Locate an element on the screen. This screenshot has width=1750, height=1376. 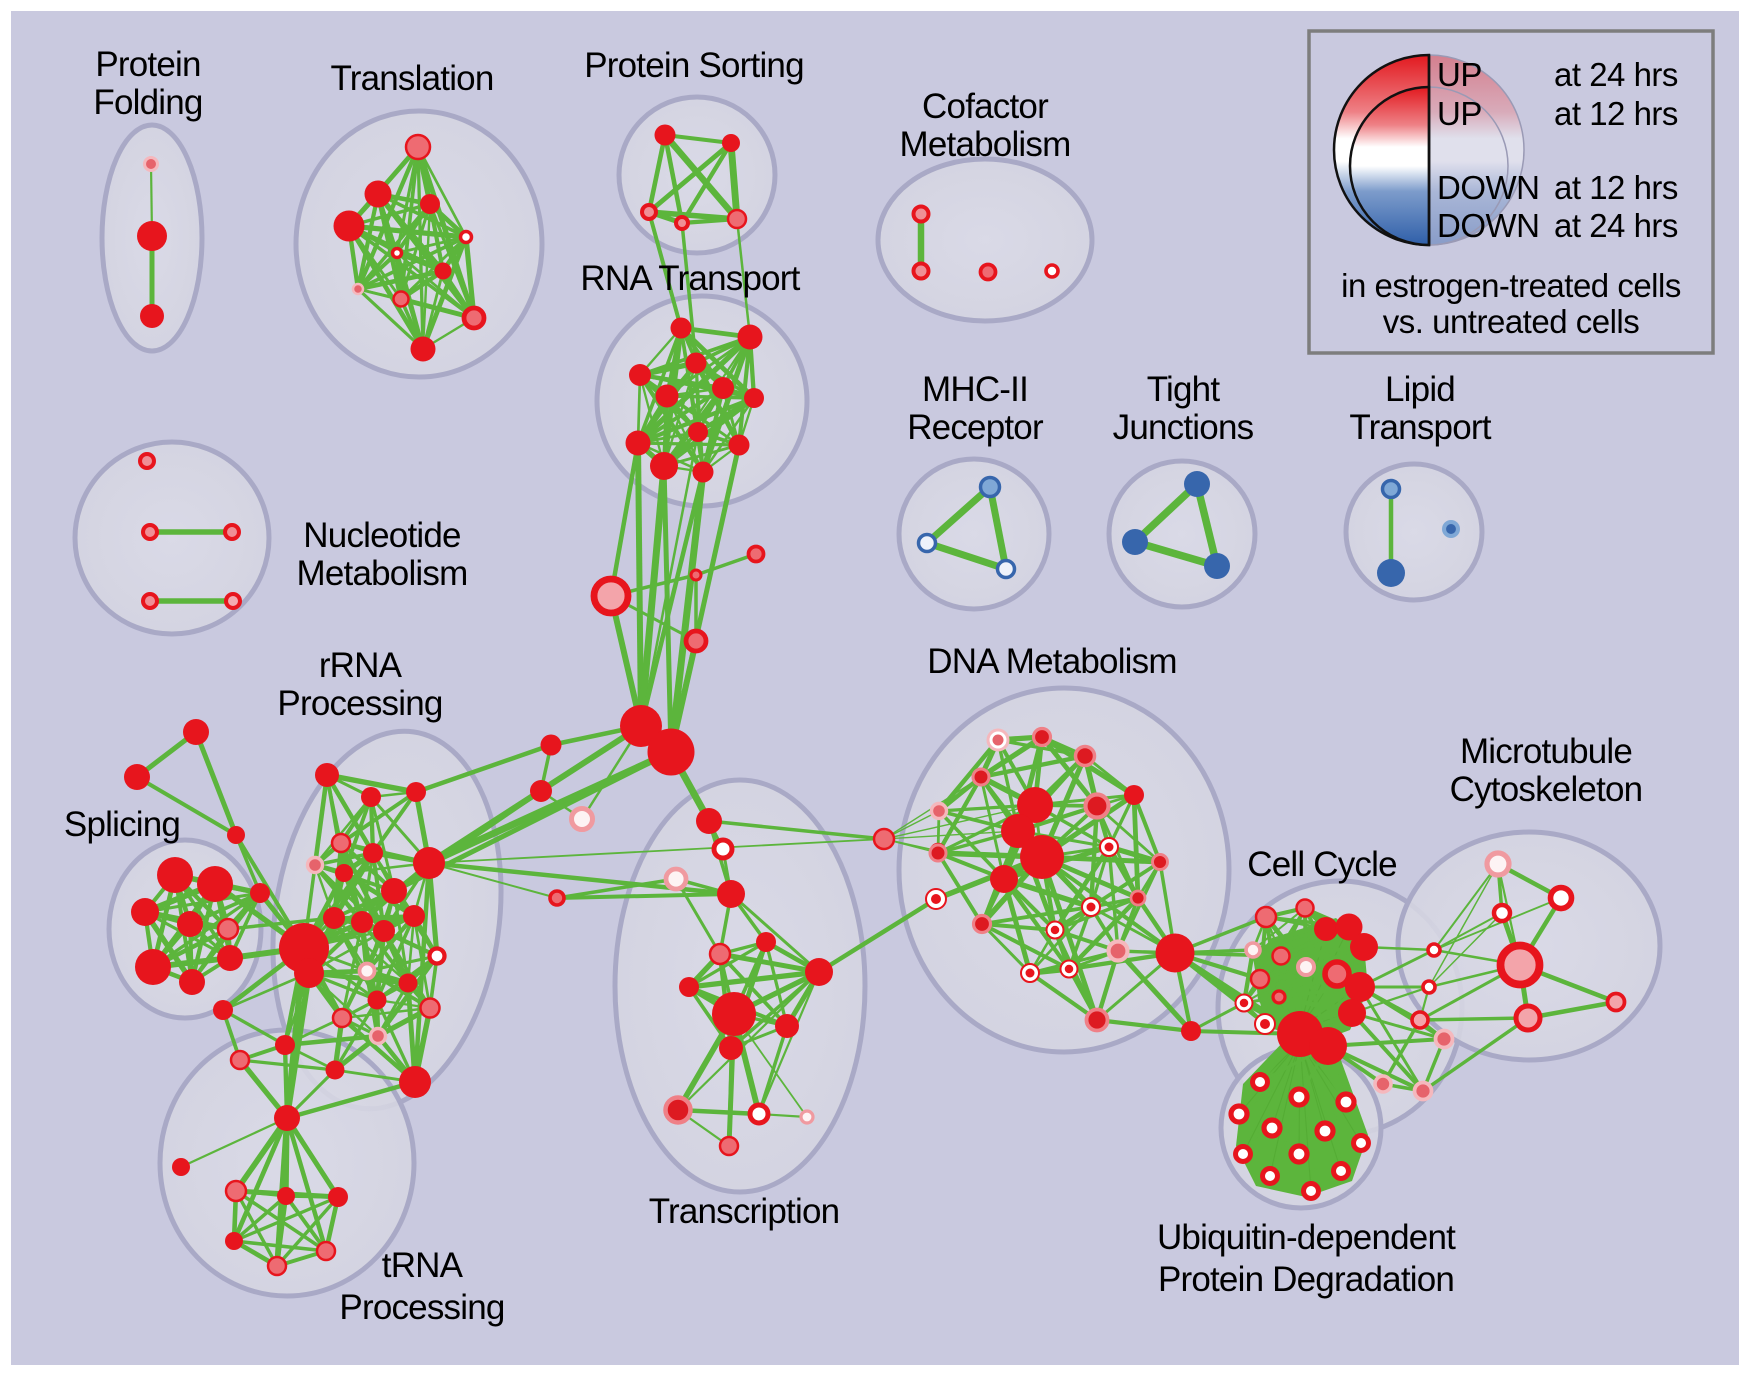
svg-text: Protein is located at coordinates (147, 64).